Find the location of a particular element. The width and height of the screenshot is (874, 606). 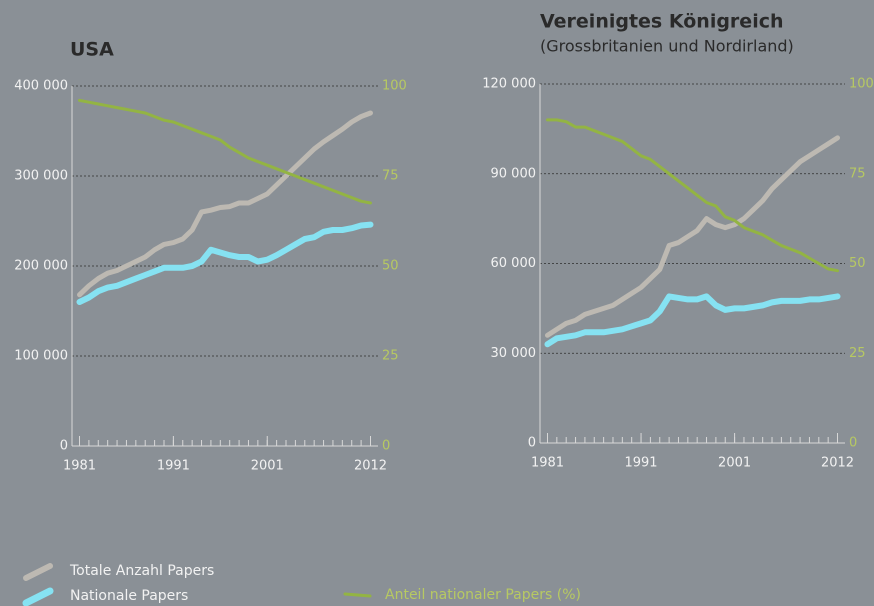

y-tick-label: 120 000 is located at coordinates (509, 84).